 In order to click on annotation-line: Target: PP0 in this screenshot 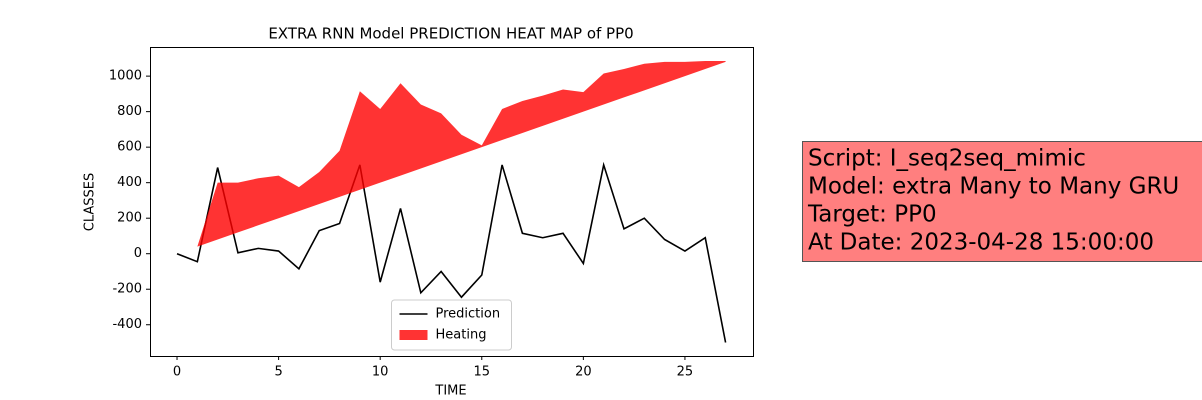, I will do `click(872, 215)`.